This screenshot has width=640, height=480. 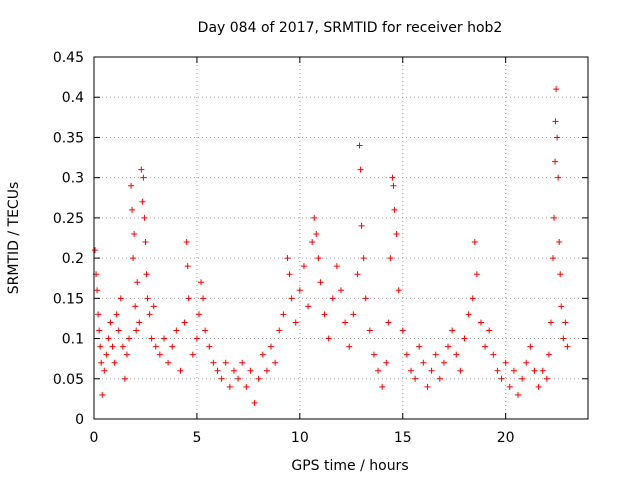 What do you see at coordinates (68, 380) in the screenshot?
I see `y-tick-label: 0.05` at bounding box center [68, 380].